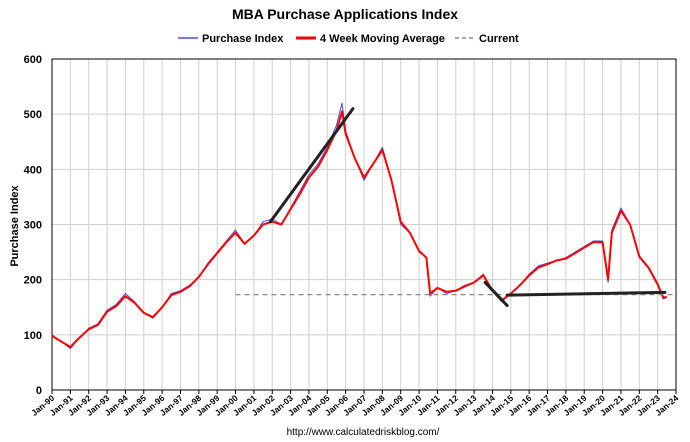 The image size is (690, 442). I want to click on legend-label: Current, so click(499, 39).